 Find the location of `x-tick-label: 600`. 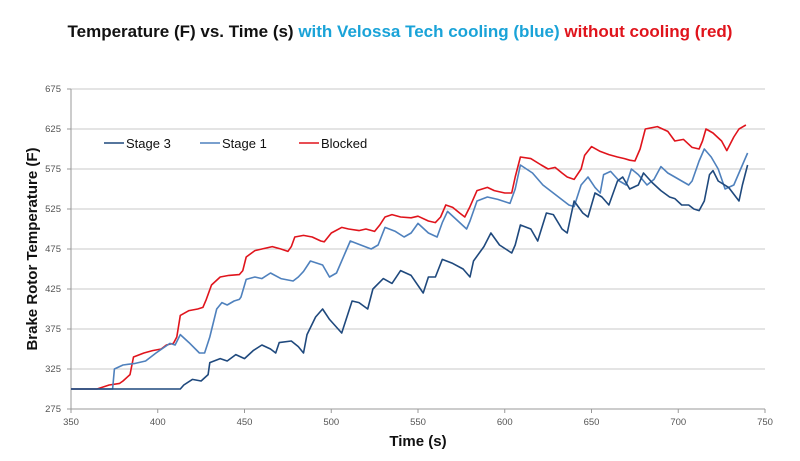

x-tick-label: 600 is located at coordinates (505, 422).